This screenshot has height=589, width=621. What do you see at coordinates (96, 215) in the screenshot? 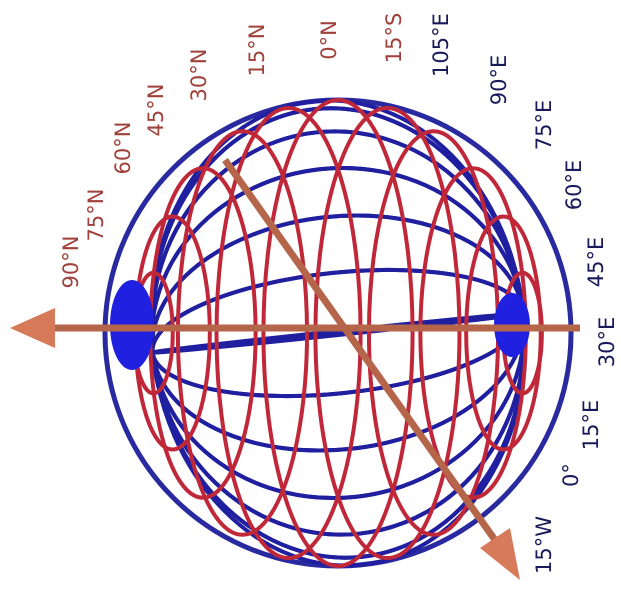
I see `latitude-label: 75°N` at bounding box center [96, 215].